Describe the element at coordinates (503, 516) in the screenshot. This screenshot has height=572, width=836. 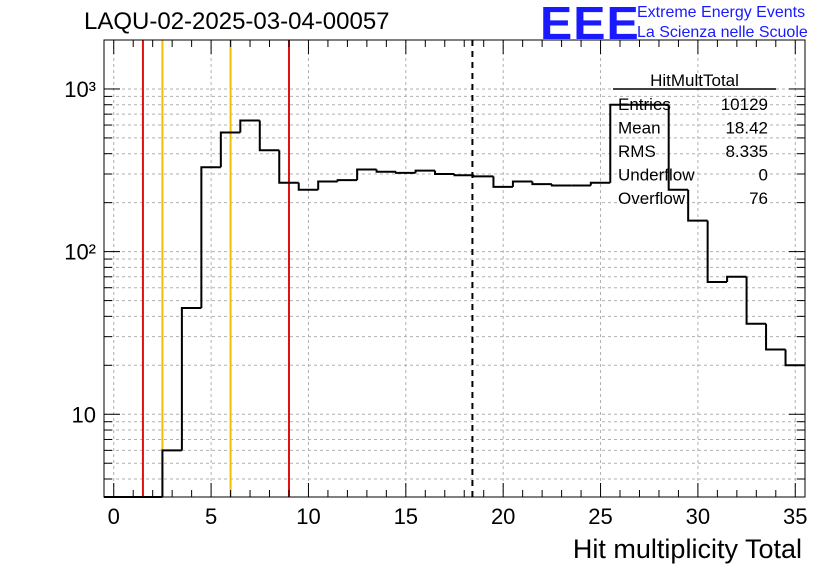
I see `x-tick-label: 20` at that location.